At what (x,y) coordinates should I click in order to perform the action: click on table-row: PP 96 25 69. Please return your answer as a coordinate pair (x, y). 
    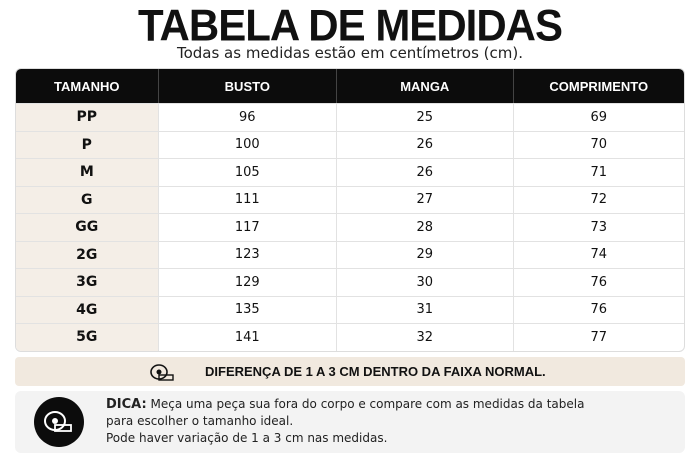
    Looking at the image, I should click on (350, 117).